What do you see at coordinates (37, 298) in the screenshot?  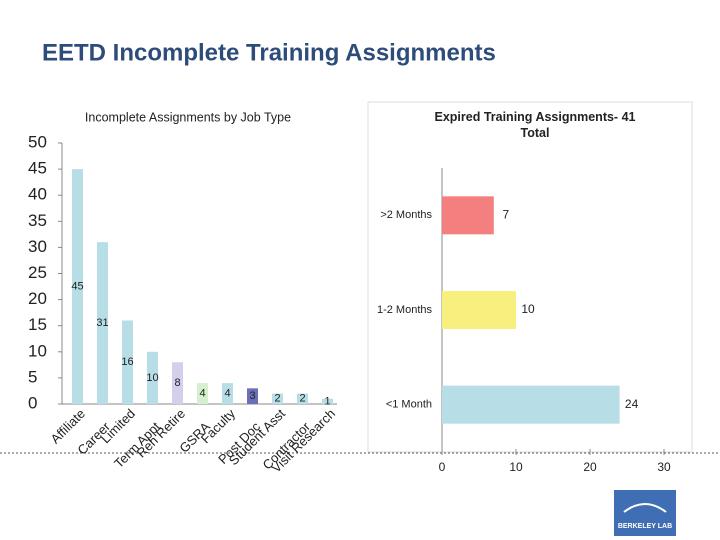 I see `y-tick-label: 20` at bounding box center [37, 298].